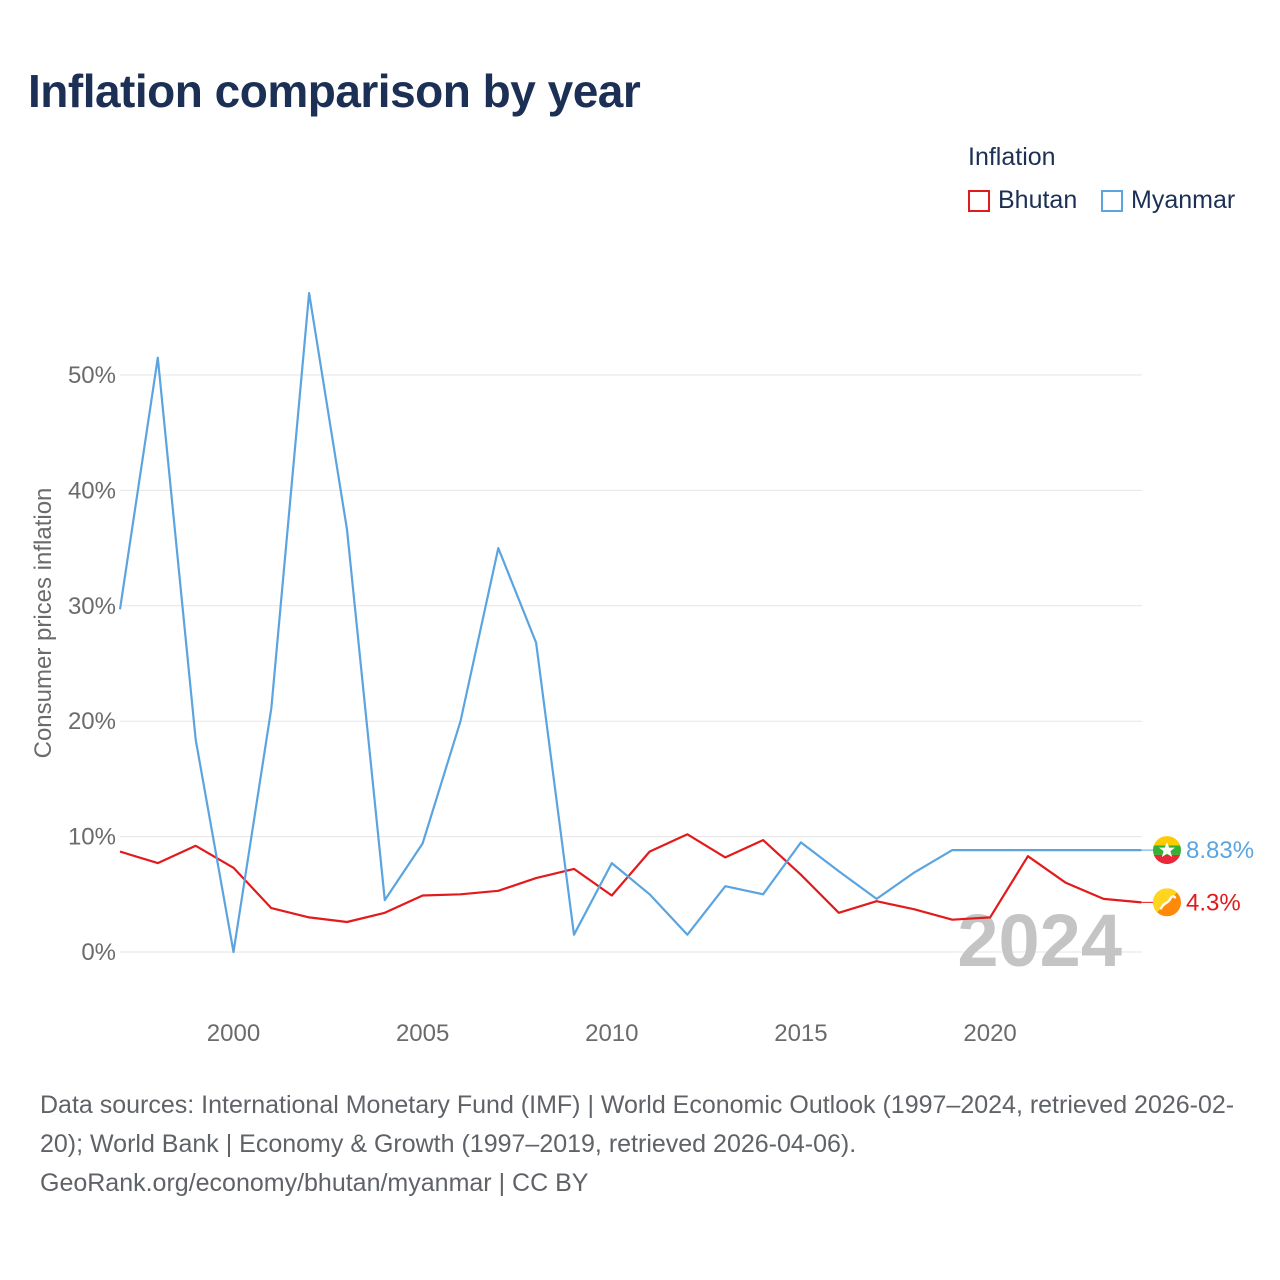 This screenshot has height=1280, width=1280. Describe the element at coordinates (43, 623) in the screenshot. I see `y-axis-label: Consumer prices inflation` at that location.